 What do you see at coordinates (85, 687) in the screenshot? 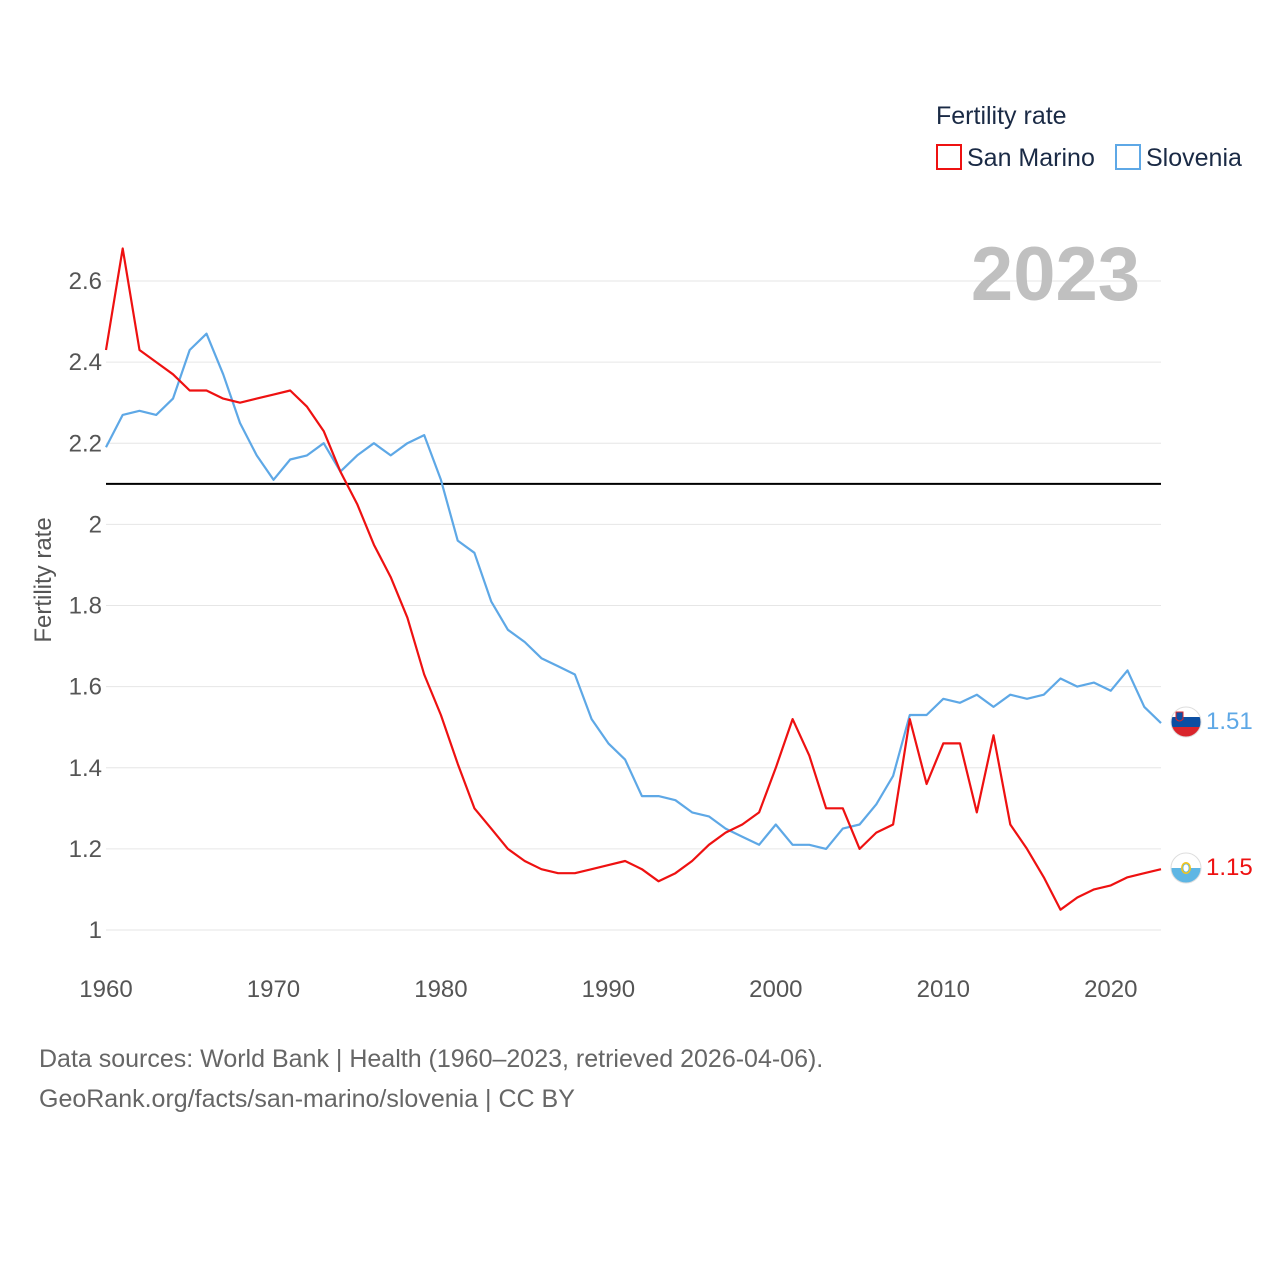
I see `y-tick-label: 1.6` at bounding box center [85, 687].